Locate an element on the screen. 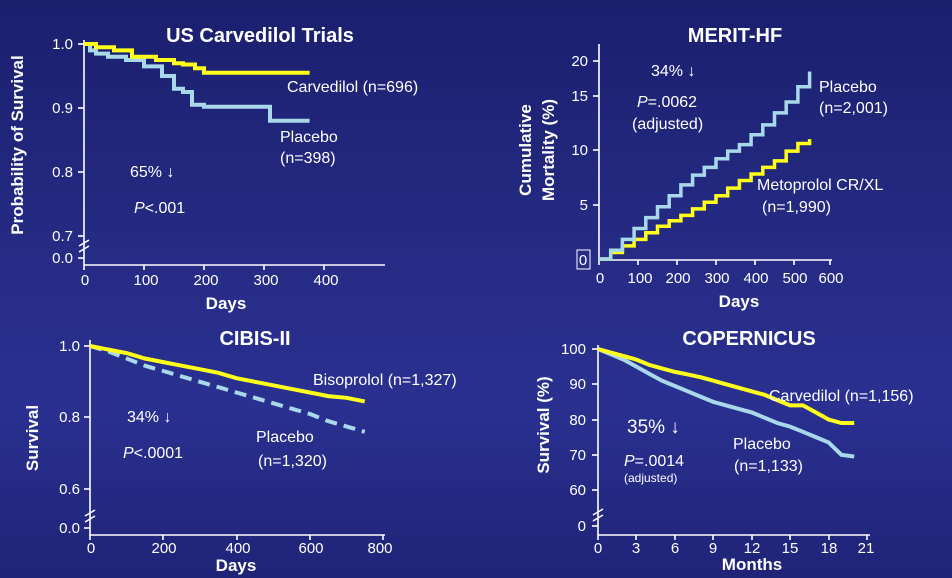 Image resolution: width=952 pixels, height=578 pixels. y-axis-label: Survival (%) is located at coordinates (543, 424).